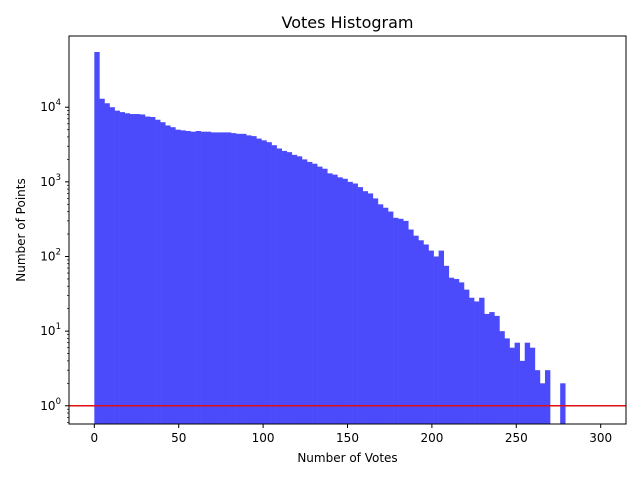 The image size is (640, 480). I want to click on y-tick-label: 10⁴, so click(50, 106).